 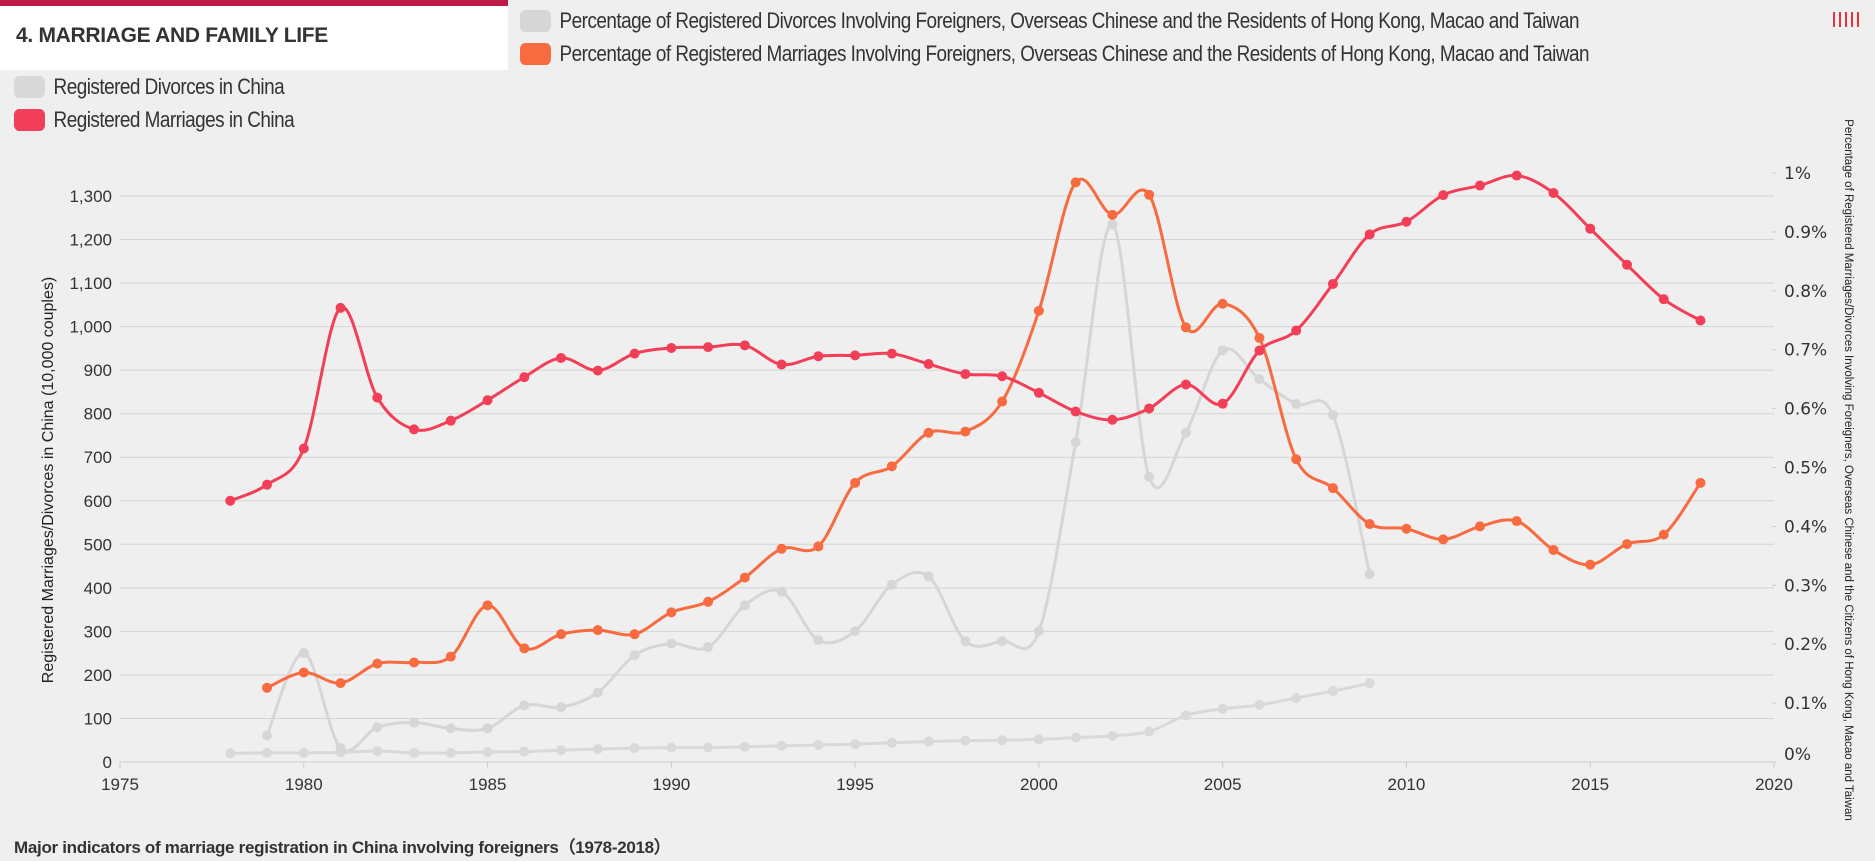 I want to click on y-tick-label: 900, so click(x=98, y=370).